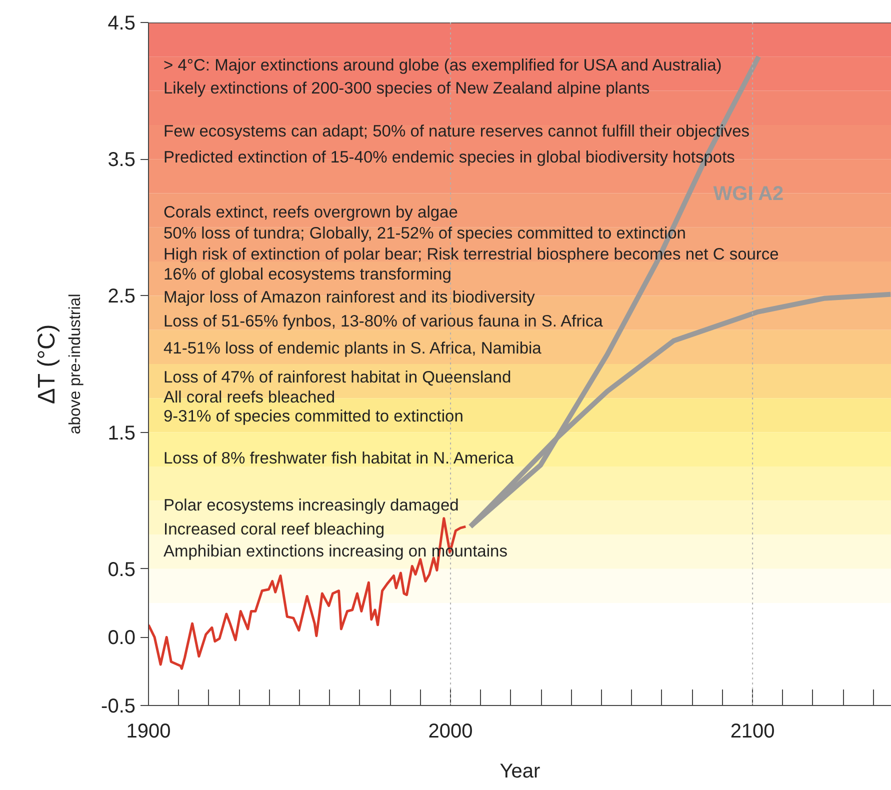 The image size is (891, 790). Describe the element at coordinates (122, 160) in the screenshot. I see `y-tick-label: 3.5` at that location.